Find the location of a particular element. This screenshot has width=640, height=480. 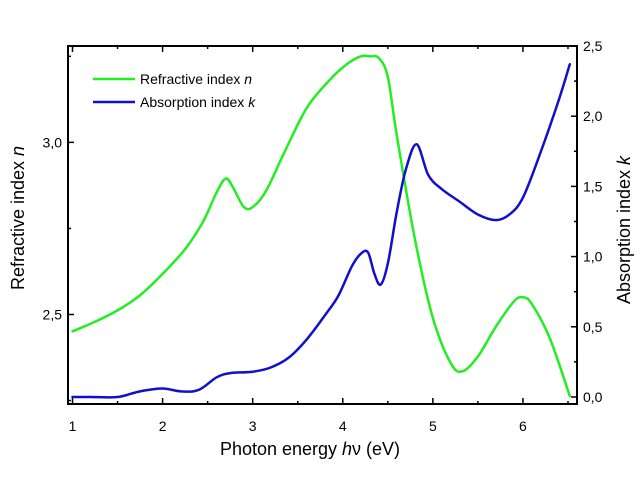

y-right-tick-label: 0,5 is located at coordinates (593, 327).